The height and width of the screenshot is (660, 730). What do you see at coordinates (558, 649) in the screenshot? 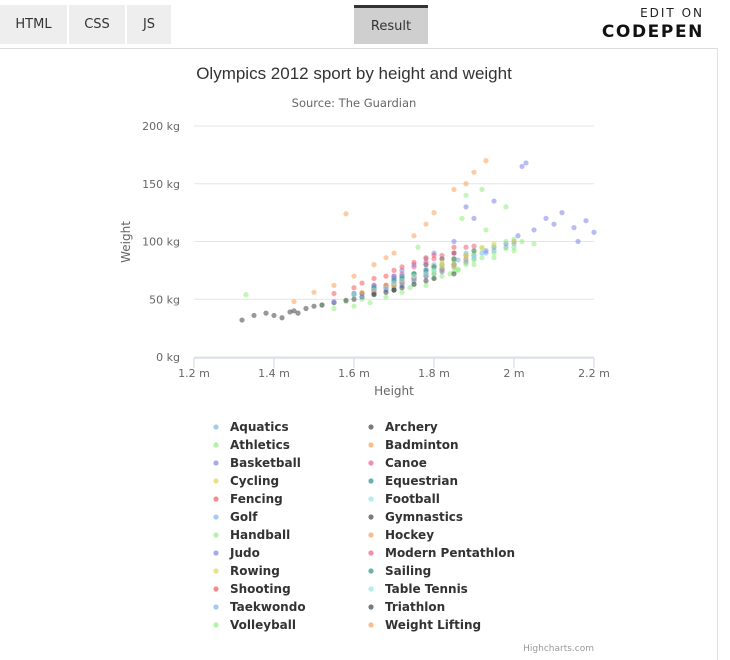
I see `credits-link: Highcharts.com` at bounding box center [558, 649].